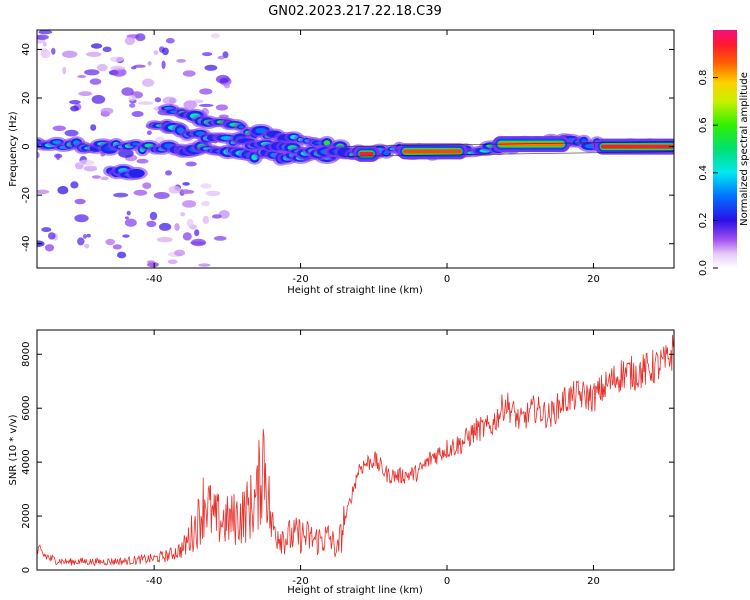 The width and height of the screenshot is (750, 600). I want to click on spectrogram-xtick-label: 20, so click(593, 279).